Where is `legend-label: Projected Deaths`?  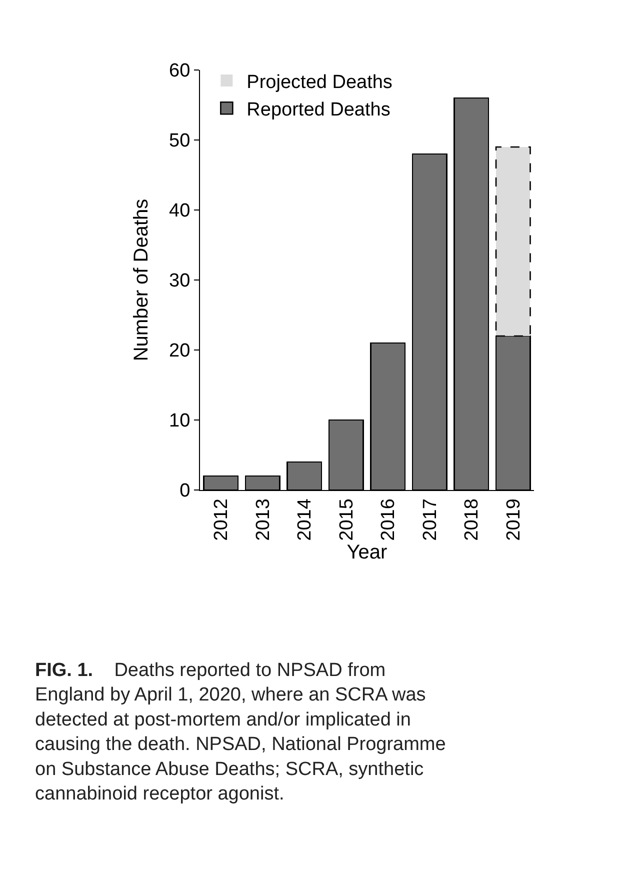 legend-label: Projected Deaths is located at coordinates (319, 82).